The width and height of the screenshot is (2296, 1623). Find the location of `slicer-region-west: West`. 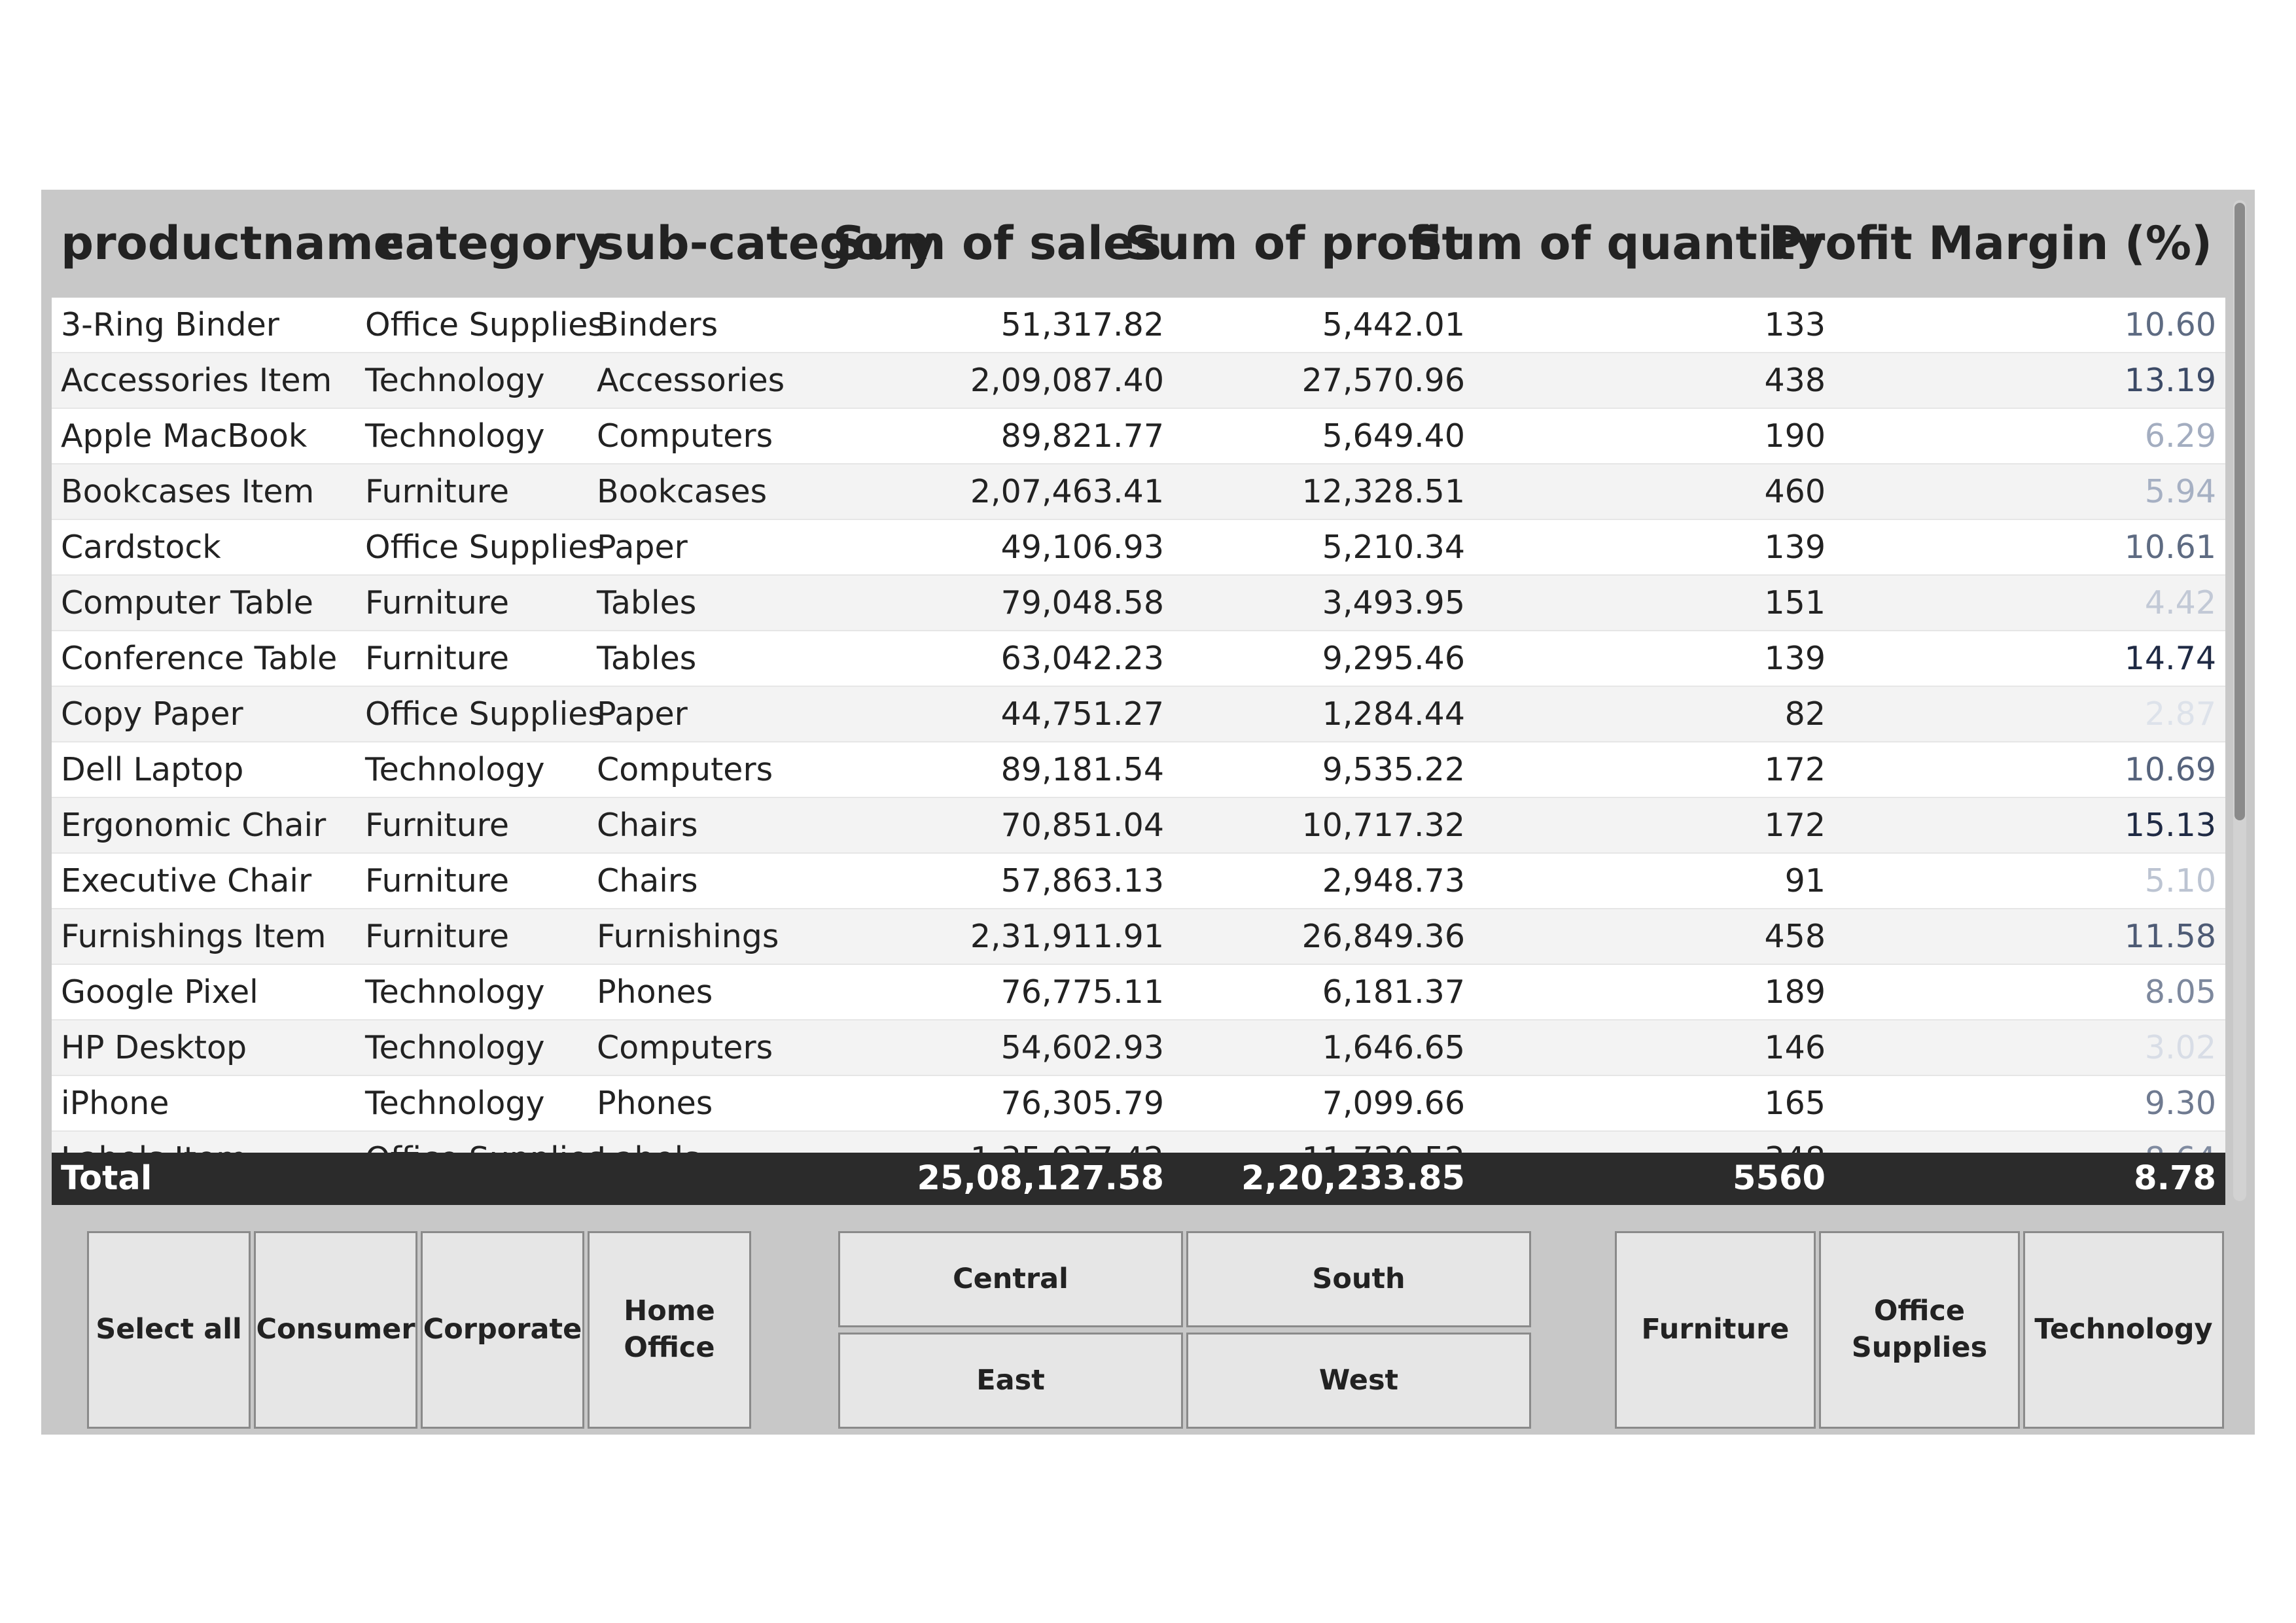

slicer-region-west: West is located at coordinates (1358, 1381).